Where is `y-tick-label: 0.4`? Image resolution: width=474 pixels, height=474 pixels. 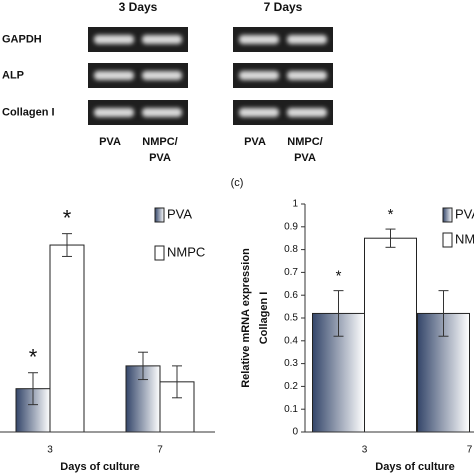
y-tick-label: 0.4 is located at coordinates (291, 340).